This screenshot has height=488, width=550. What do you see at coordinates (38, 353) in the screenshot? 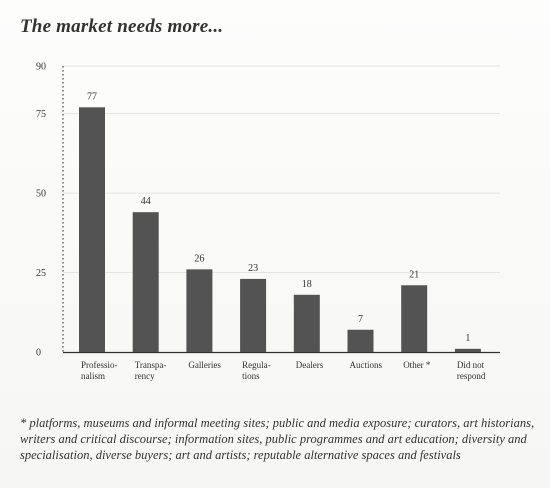
I see `y-tick-label-0: 0` at bounding box center [38, 353].